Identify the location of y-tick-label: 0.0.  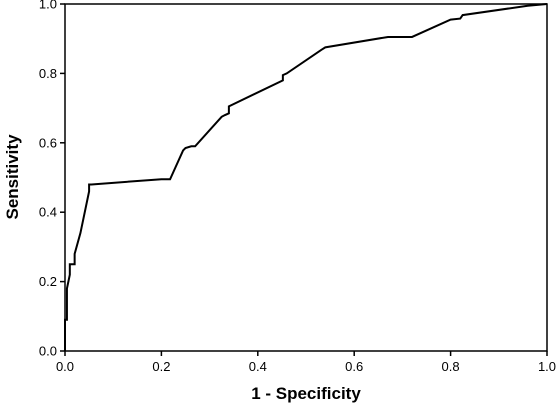
(48, 351).